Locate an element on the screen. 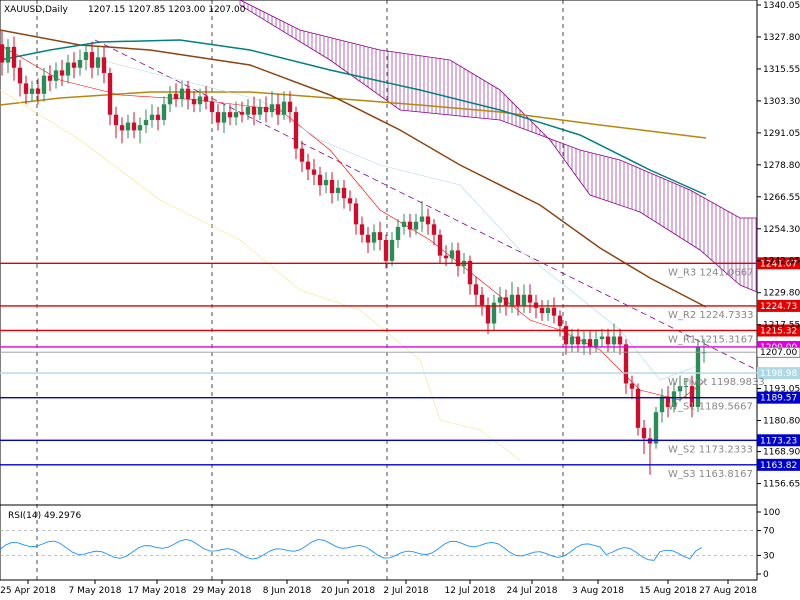  current-price-tag-text: 1207.00 is located at coordinates (778, 353).